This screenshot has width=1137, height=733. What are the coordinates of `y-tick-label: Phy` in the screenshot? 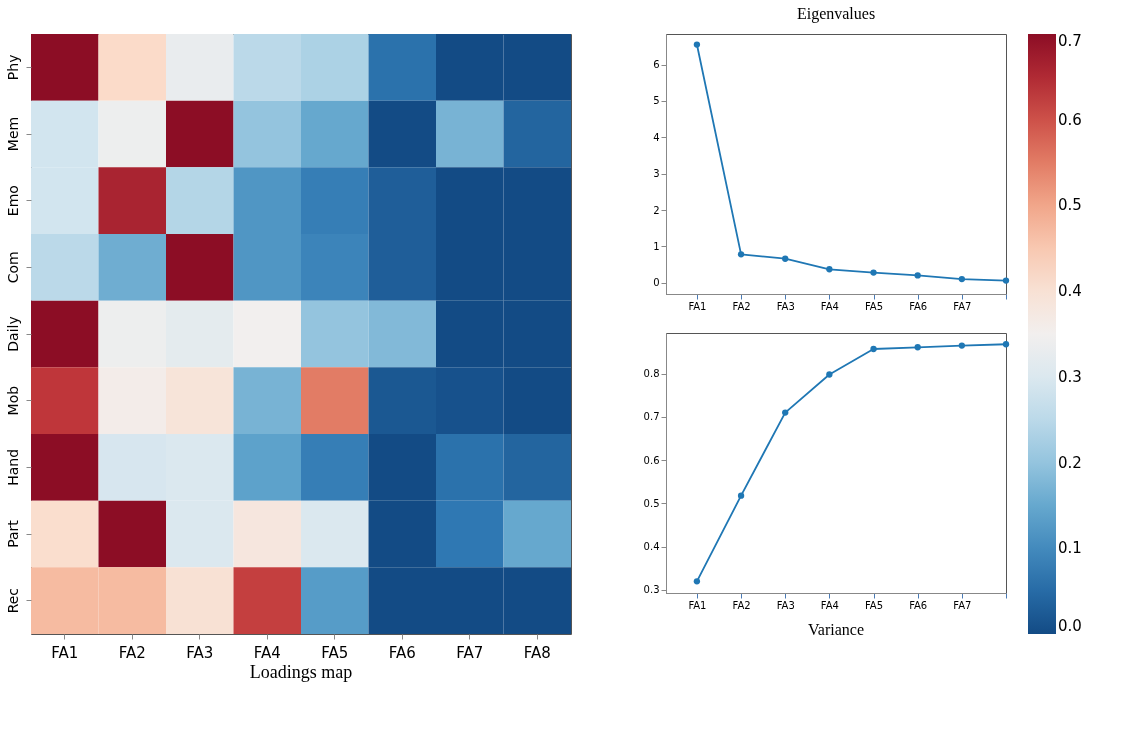 It's located at (12, 67).